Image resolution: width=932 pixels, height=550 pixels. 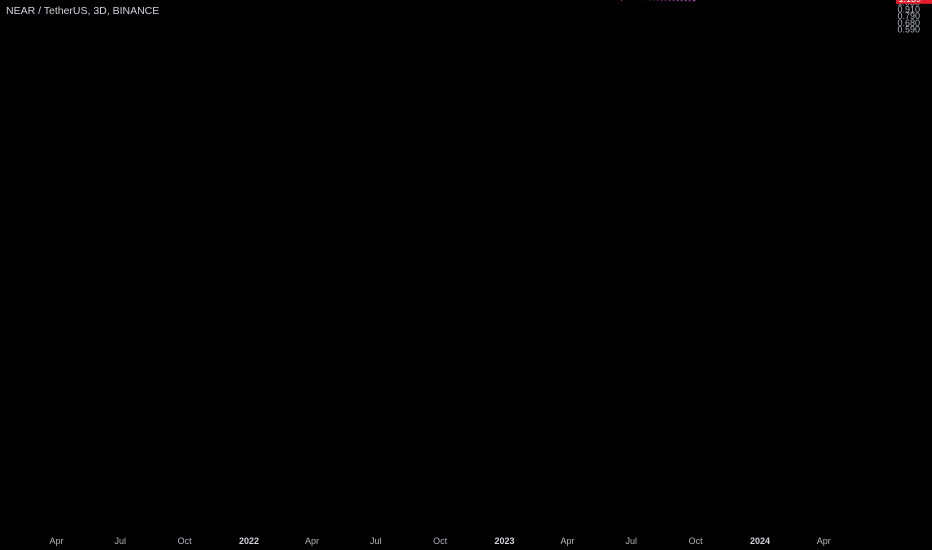 What do you see at coordinates (909, 2) in the screenshot?
I see `stop-price-badge: 1.139` at bounding box center [909, 2].